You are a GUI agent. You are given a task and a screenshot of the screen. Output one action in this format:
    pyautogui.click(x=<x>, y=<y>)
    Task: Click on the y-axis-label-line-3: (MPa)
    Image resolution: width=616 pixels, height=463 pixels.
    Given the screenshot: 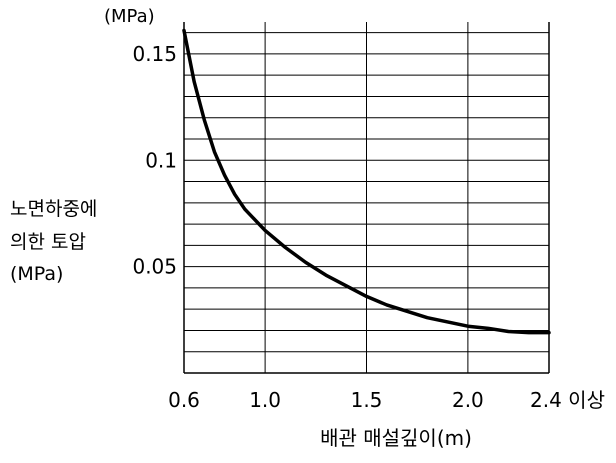 What is the action you would take?
    pyautogui.click(x=36, y=274)
    